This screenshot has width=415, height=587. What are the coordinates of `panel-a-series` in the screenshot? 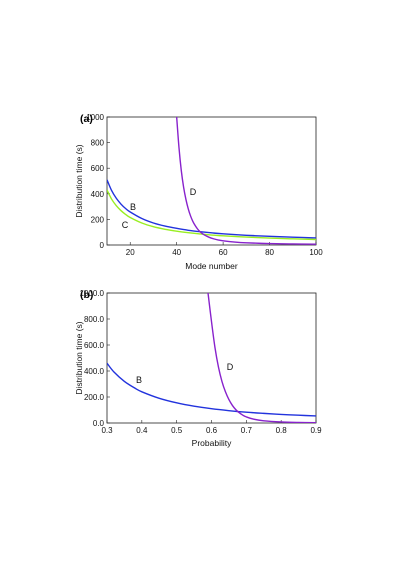 It's located at (211, 181).